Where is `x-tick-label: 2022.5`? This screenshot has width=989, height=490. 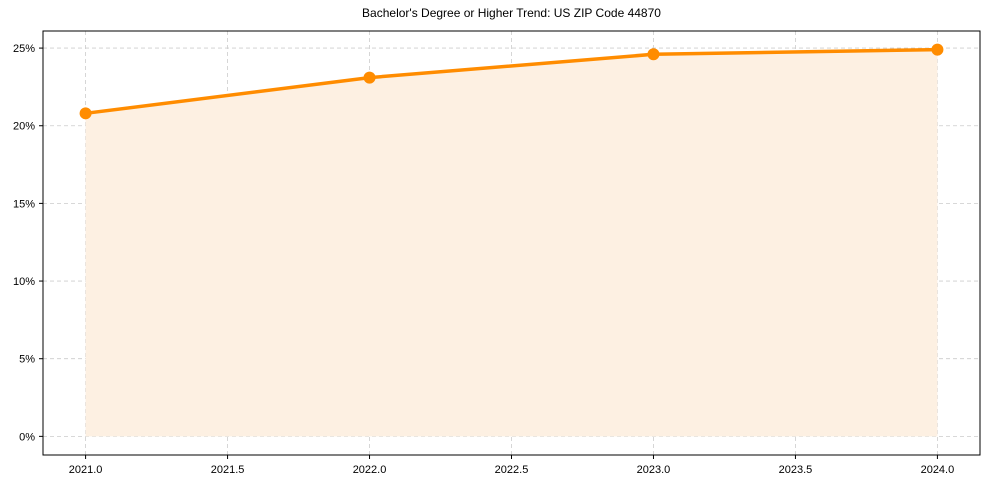 x-tick-label: 2022.5 is located at coordinates (512, 470).